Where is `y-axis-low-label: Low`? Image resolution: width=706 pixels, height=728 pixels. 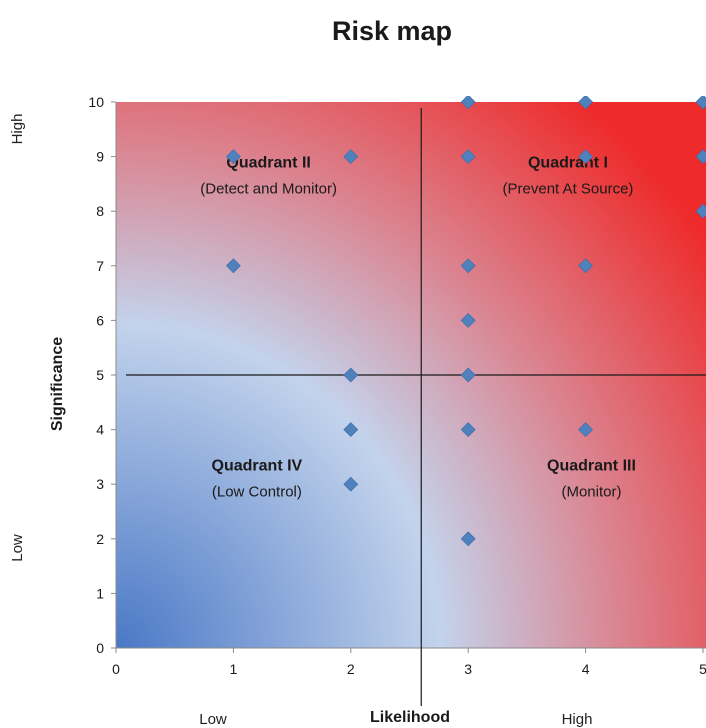 y-axis-low-label: Low is located at coordinates (17, 548).